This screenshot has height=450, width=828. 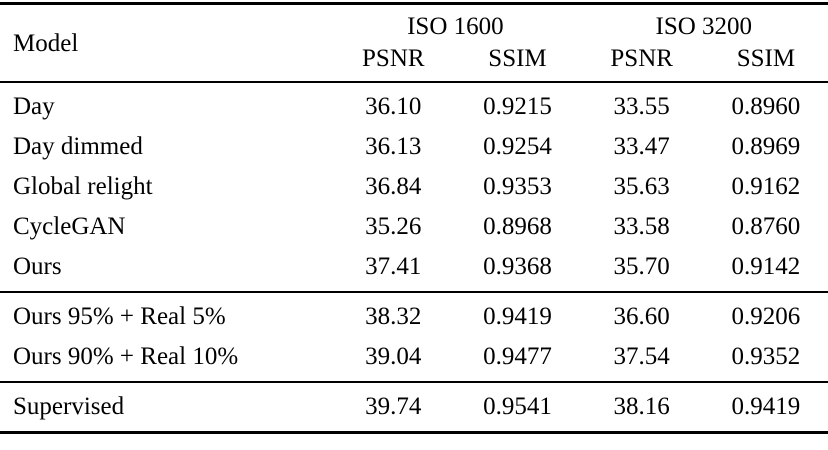 I want to click on psnr-1600-cell: 38.32, so click(x=393, y=316).